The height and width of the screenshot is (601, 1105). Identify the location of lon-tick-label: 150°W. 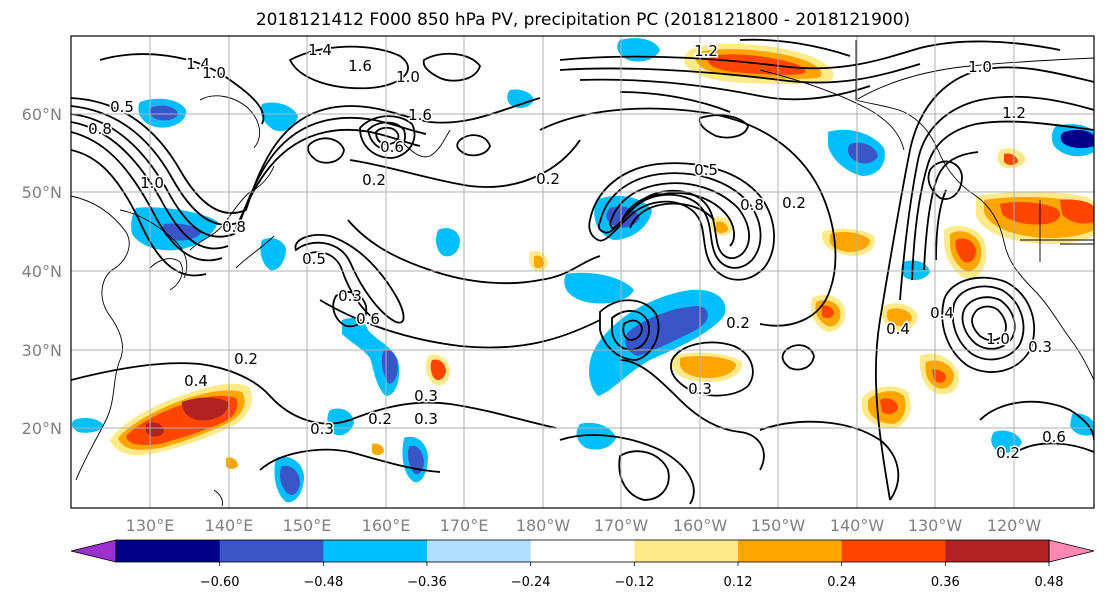
(778, 525).